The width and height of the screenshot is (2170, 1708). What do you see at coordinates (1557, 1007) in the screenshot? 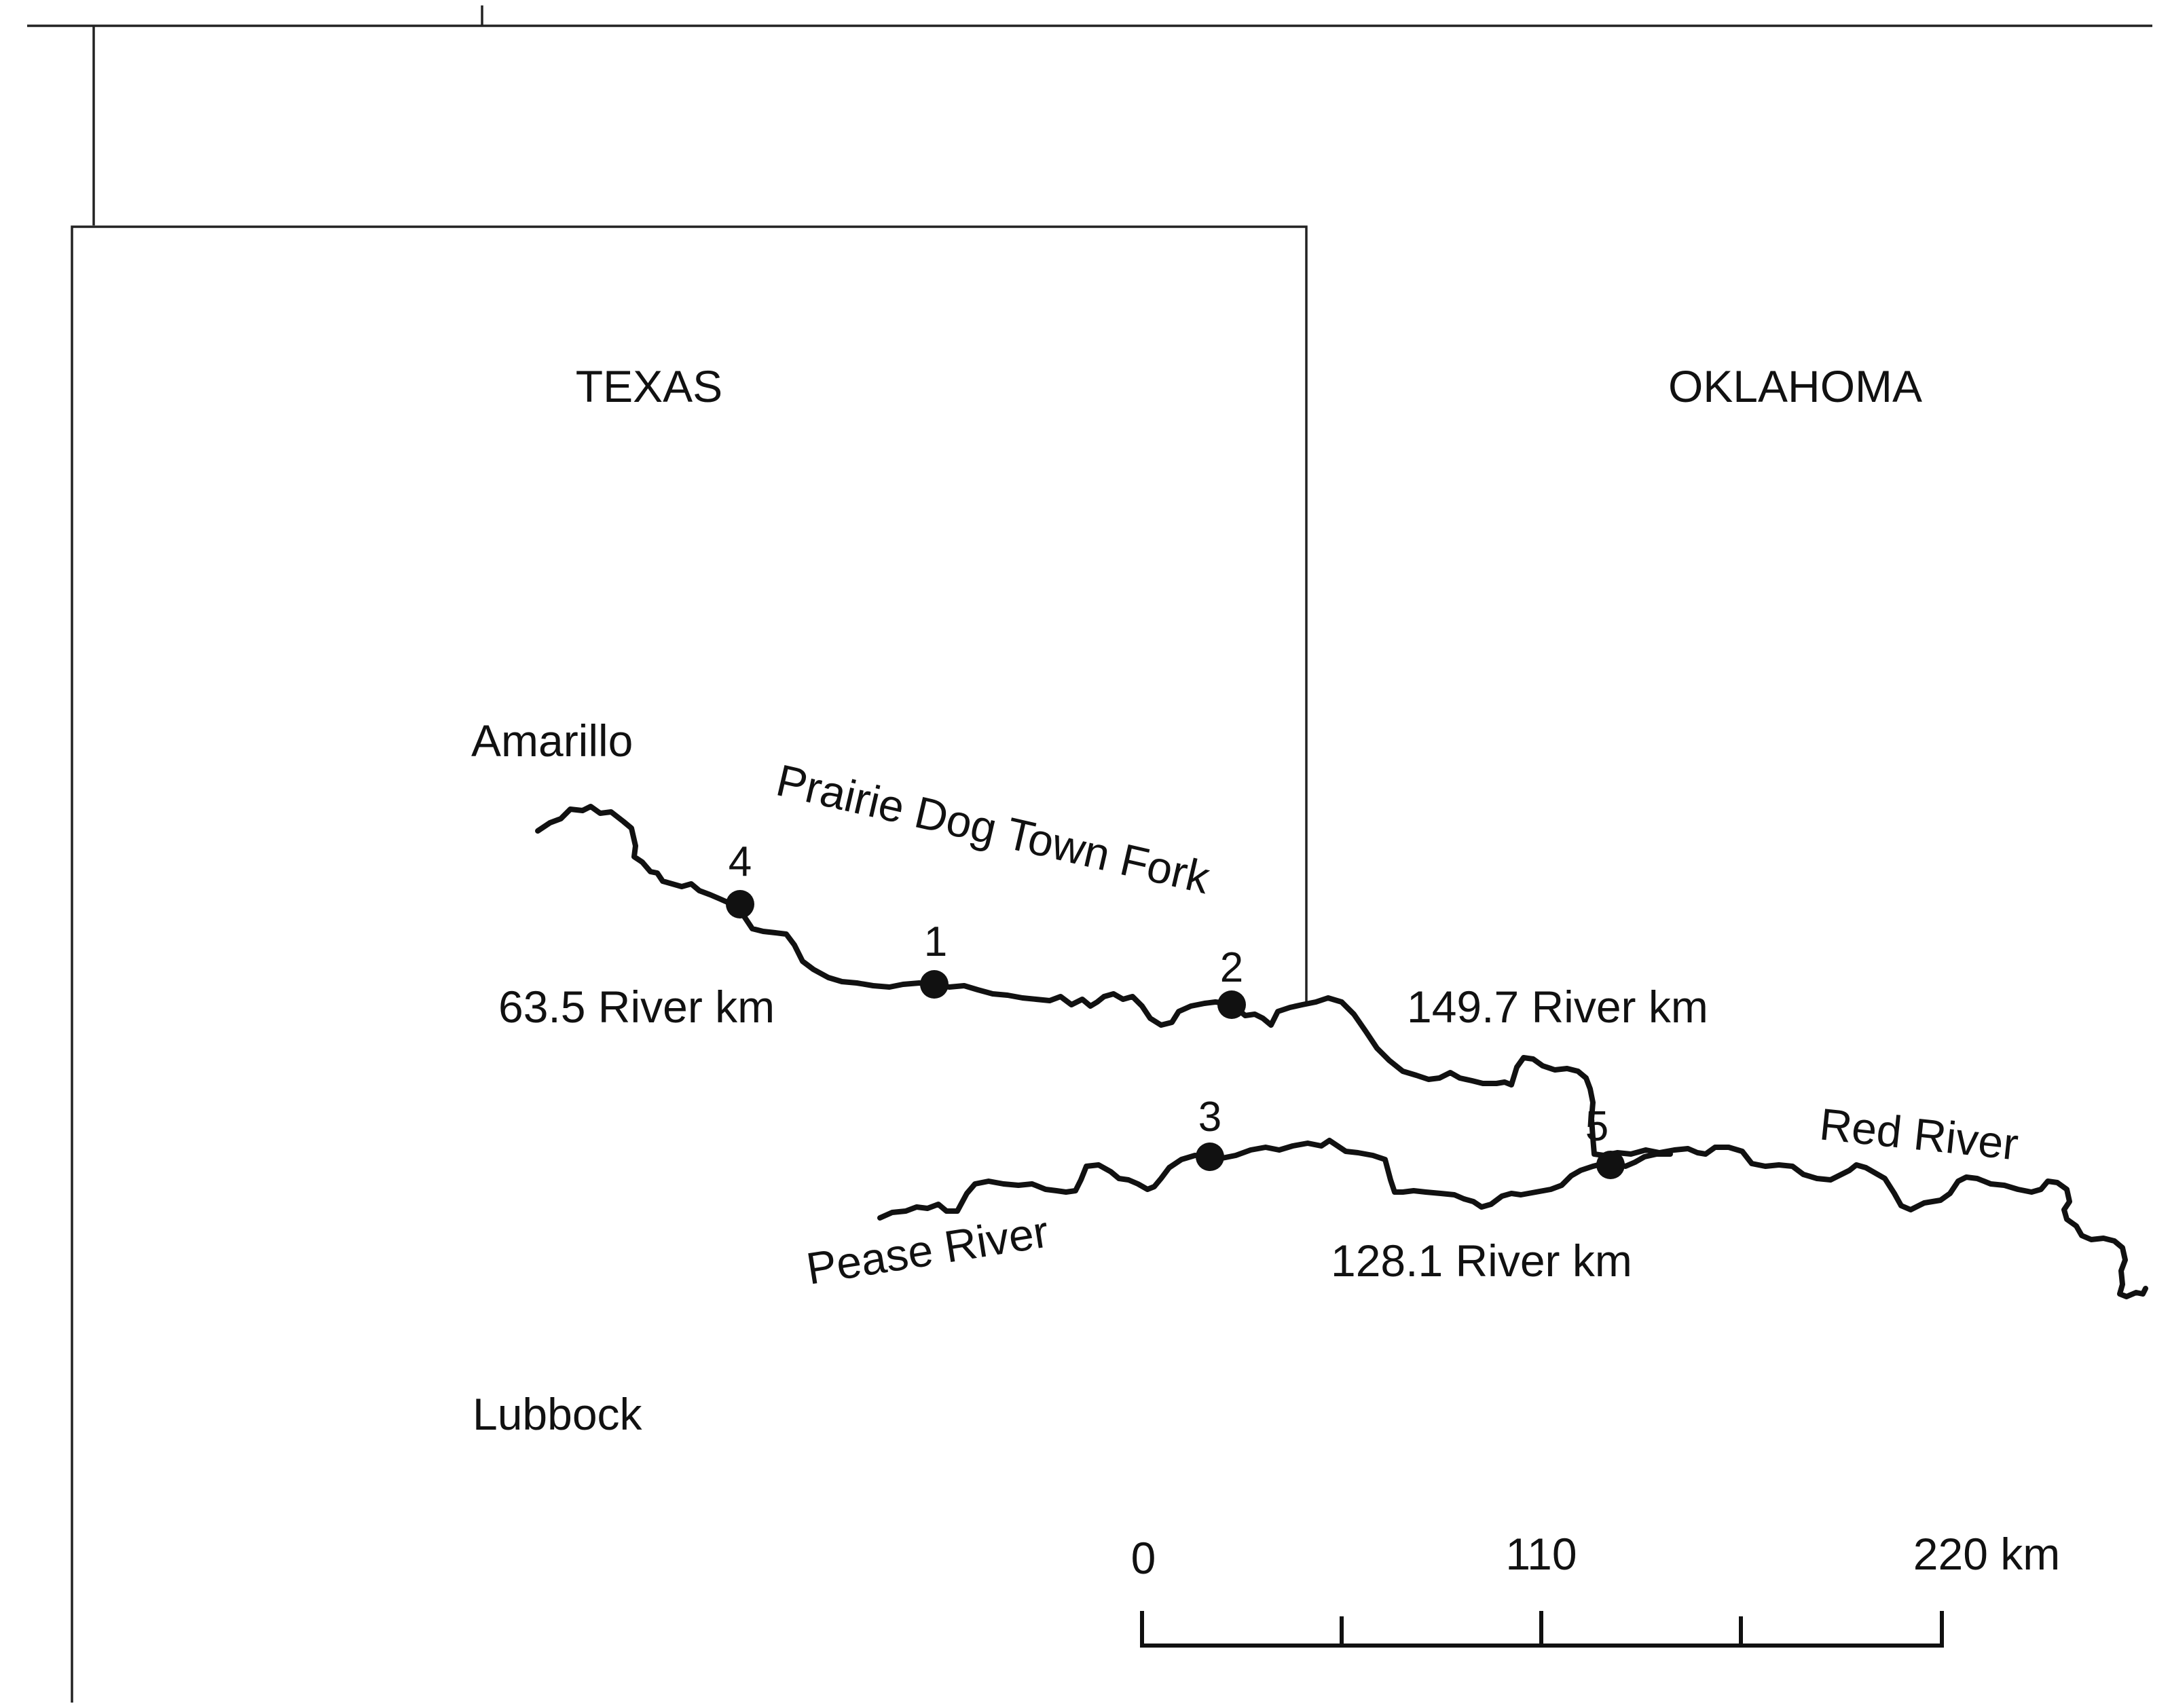
I see `reach-length-label-149-7: 149.7 River km` at bounding box center [1557, 1007].